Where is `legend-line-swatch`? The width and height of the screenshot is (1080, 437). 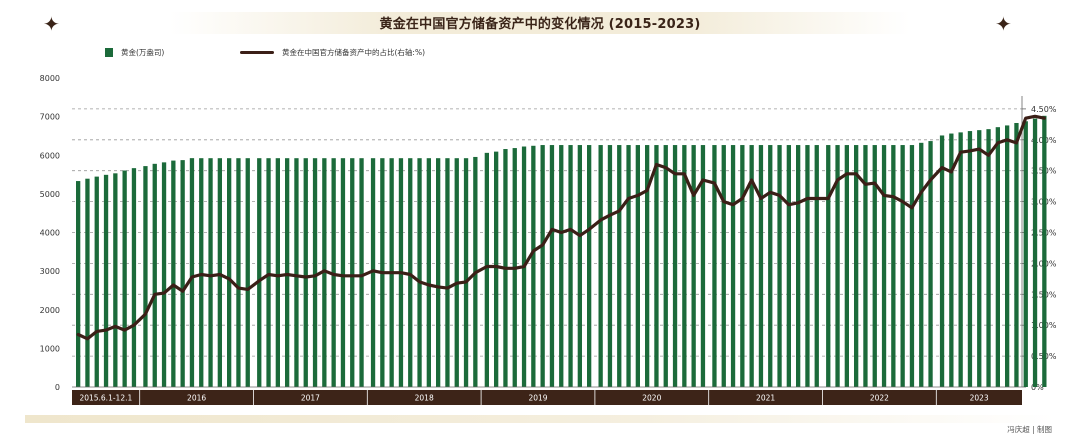
legend-line-swatch is located at coordinates (257, 52).